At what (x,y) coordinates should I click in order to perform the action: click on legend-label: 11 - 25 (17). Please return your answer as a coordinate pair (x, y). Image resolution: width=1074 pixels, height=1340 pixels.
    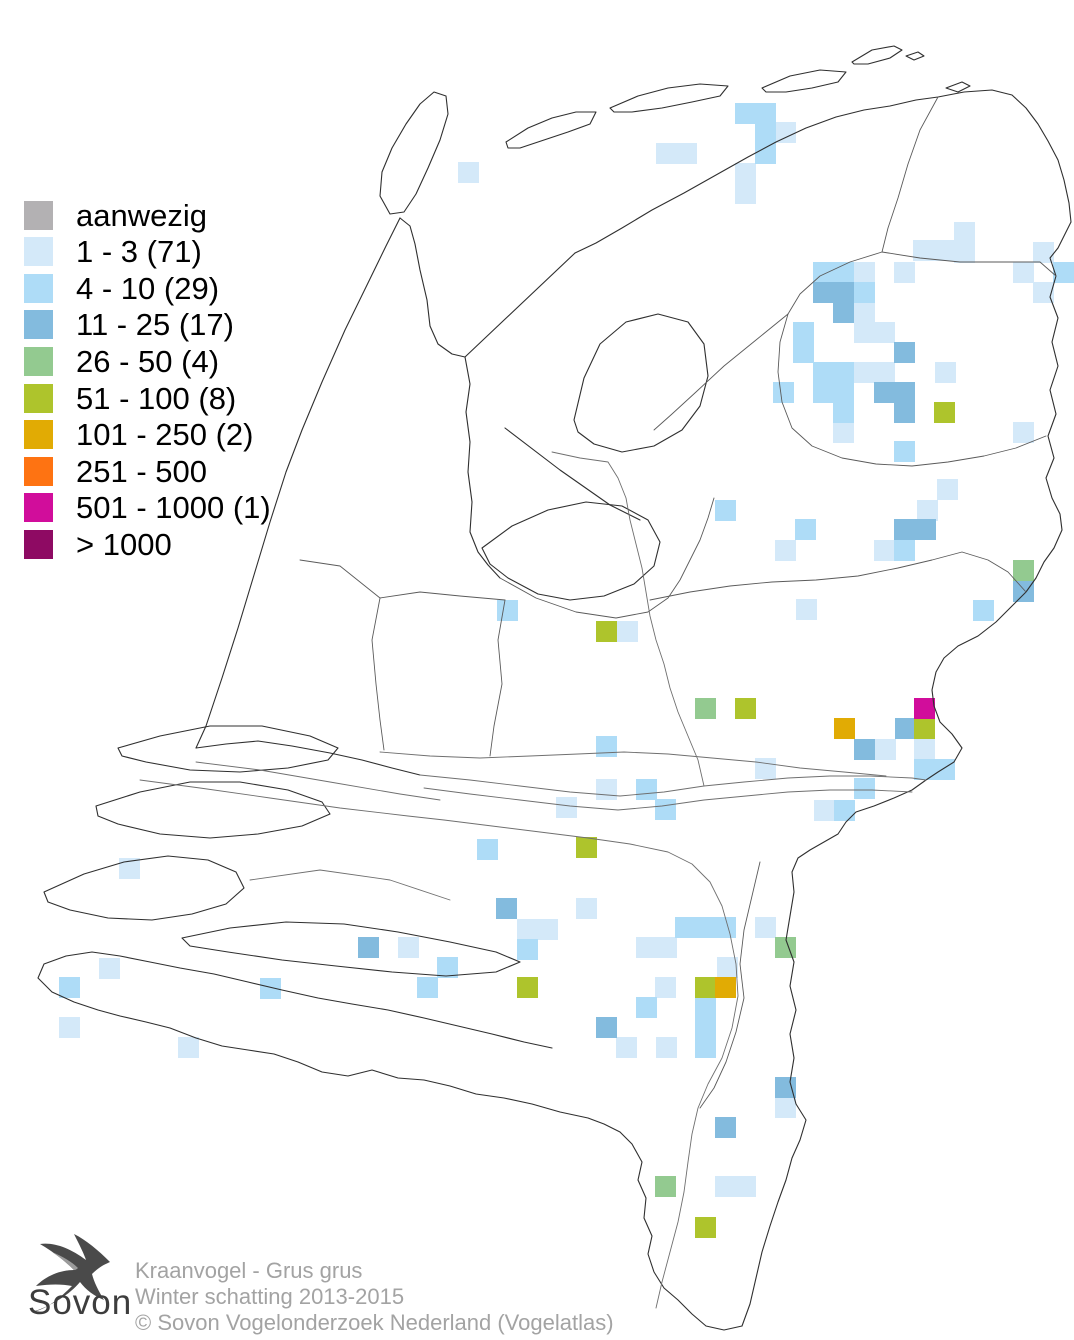
    Looking at the image, I should click on (155, 325).